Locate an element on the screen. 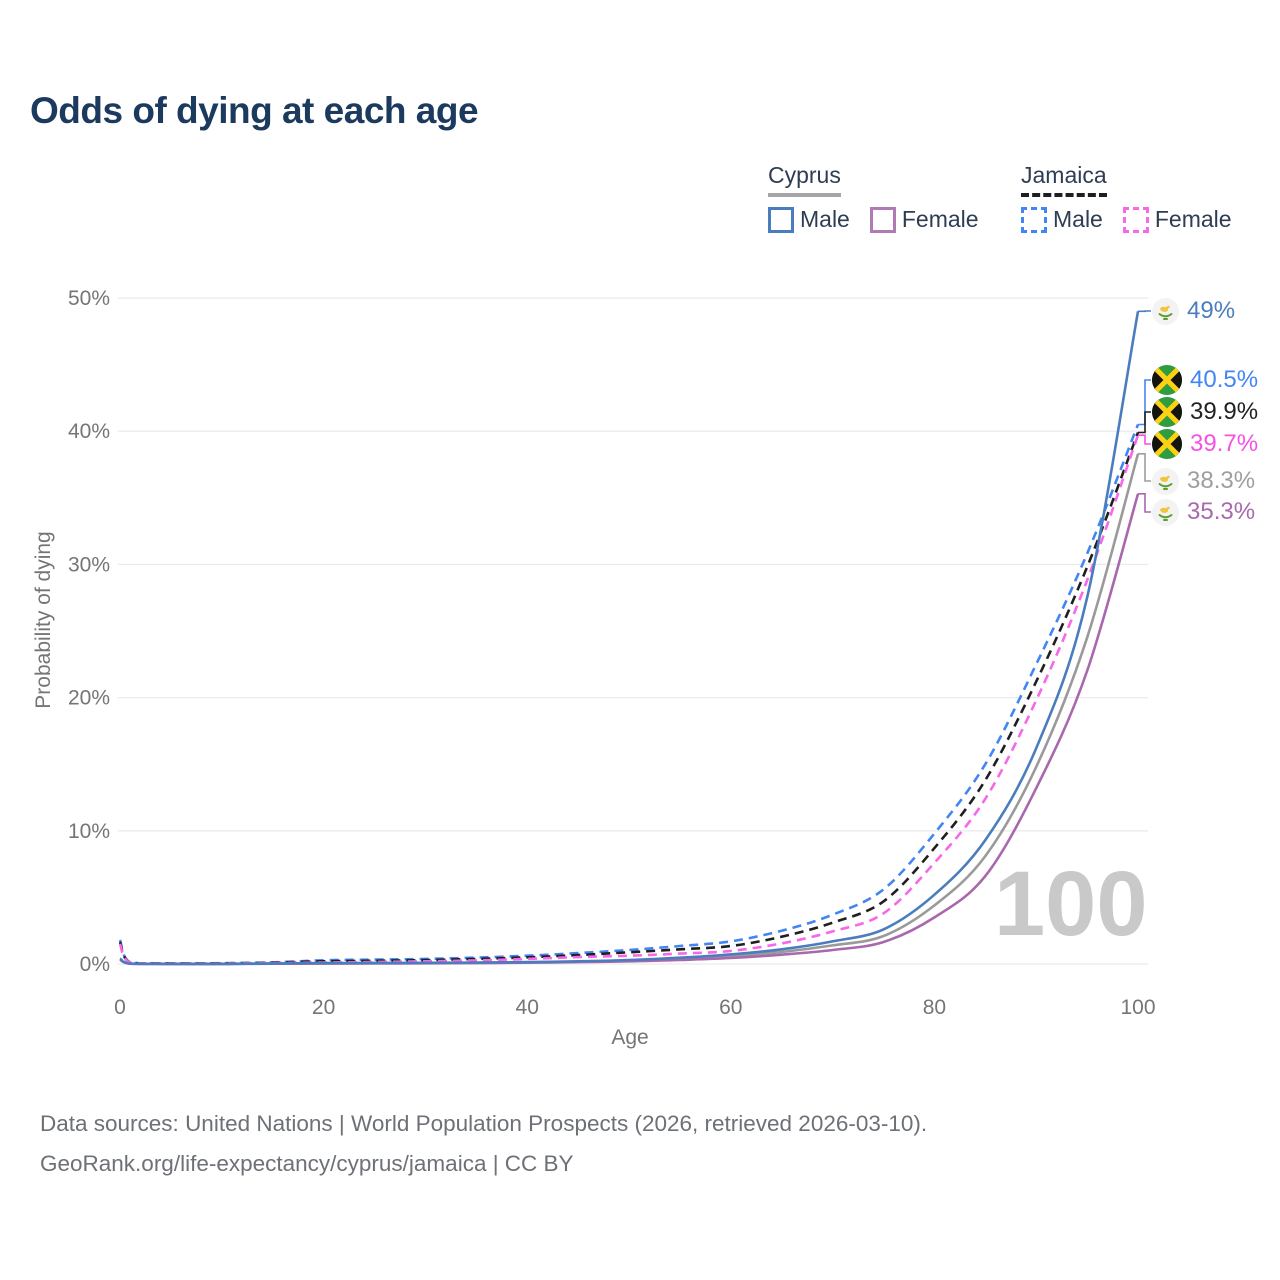 Image resolution: width=1280 pixels, height=1280 pixels. x-tick-label: 100 is located at coordinates (1137, 1007).